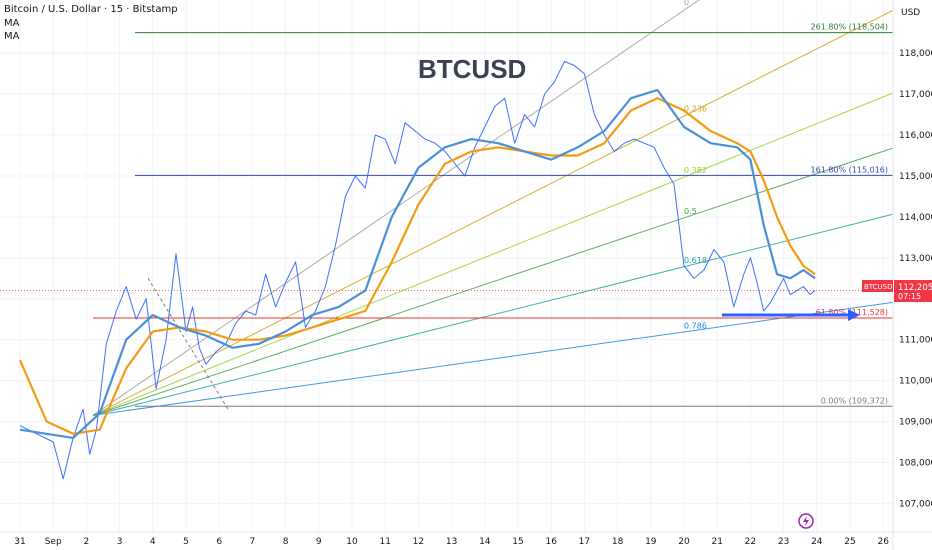 Image resolution: width=932 pixels, height=550 pixels. I want to click on x-tick-label: 15, so click(517, 542).